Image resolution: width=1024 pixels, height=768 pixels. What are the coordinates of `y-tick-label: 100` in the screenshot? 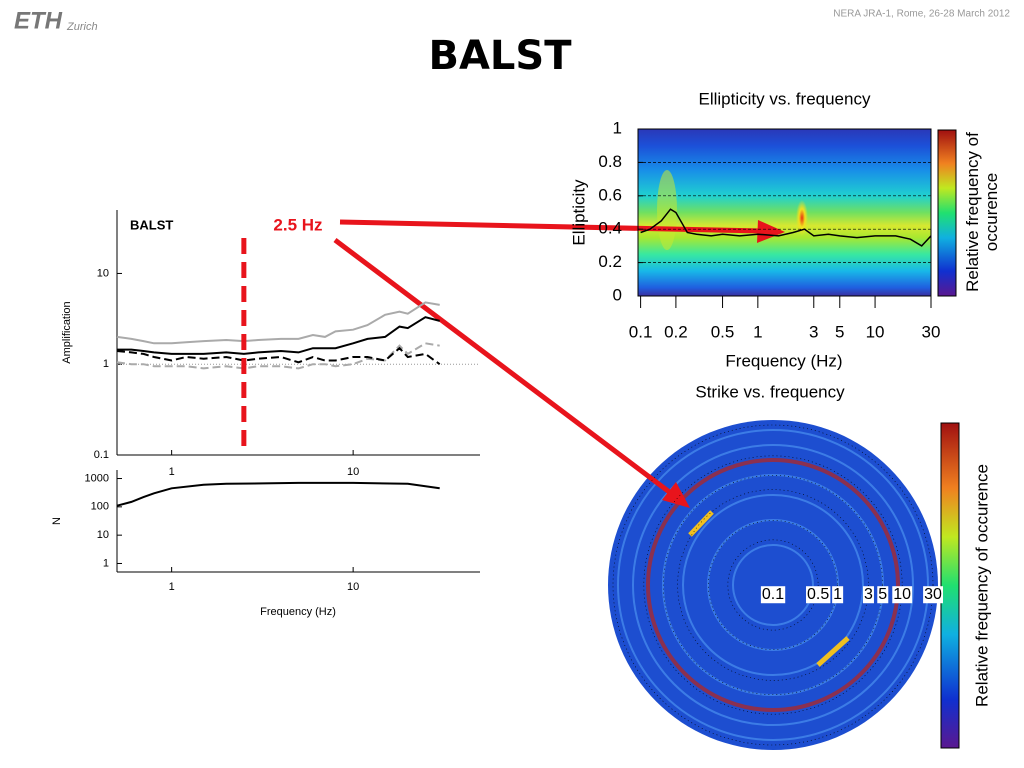 It's located at (100, 507).